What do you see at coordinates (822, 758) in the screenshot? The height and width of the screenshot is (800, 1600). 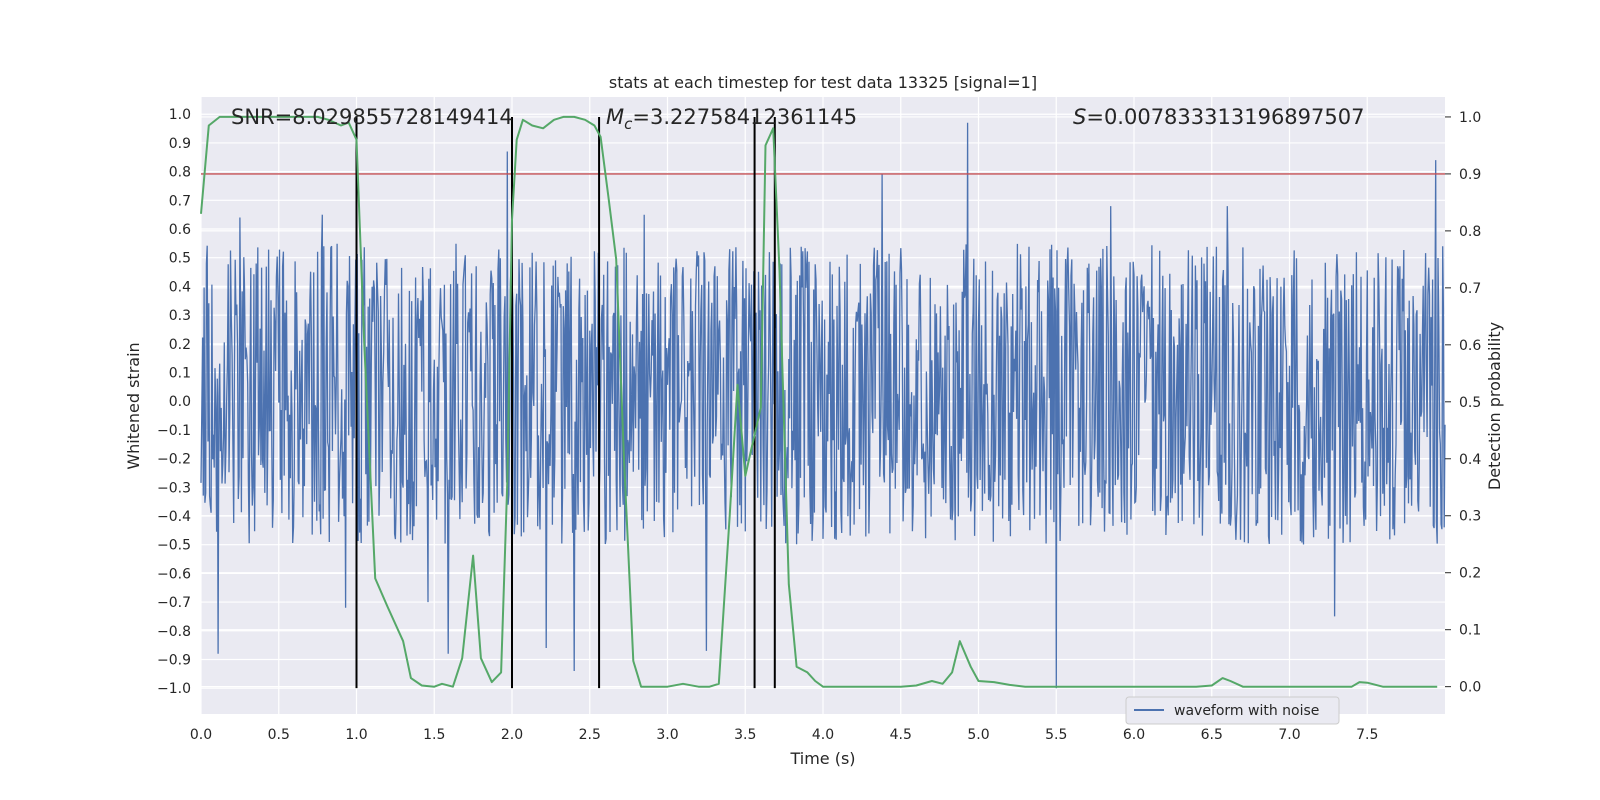 I see `x-axis-label: Time (s)` at bounding box center [822, 758].